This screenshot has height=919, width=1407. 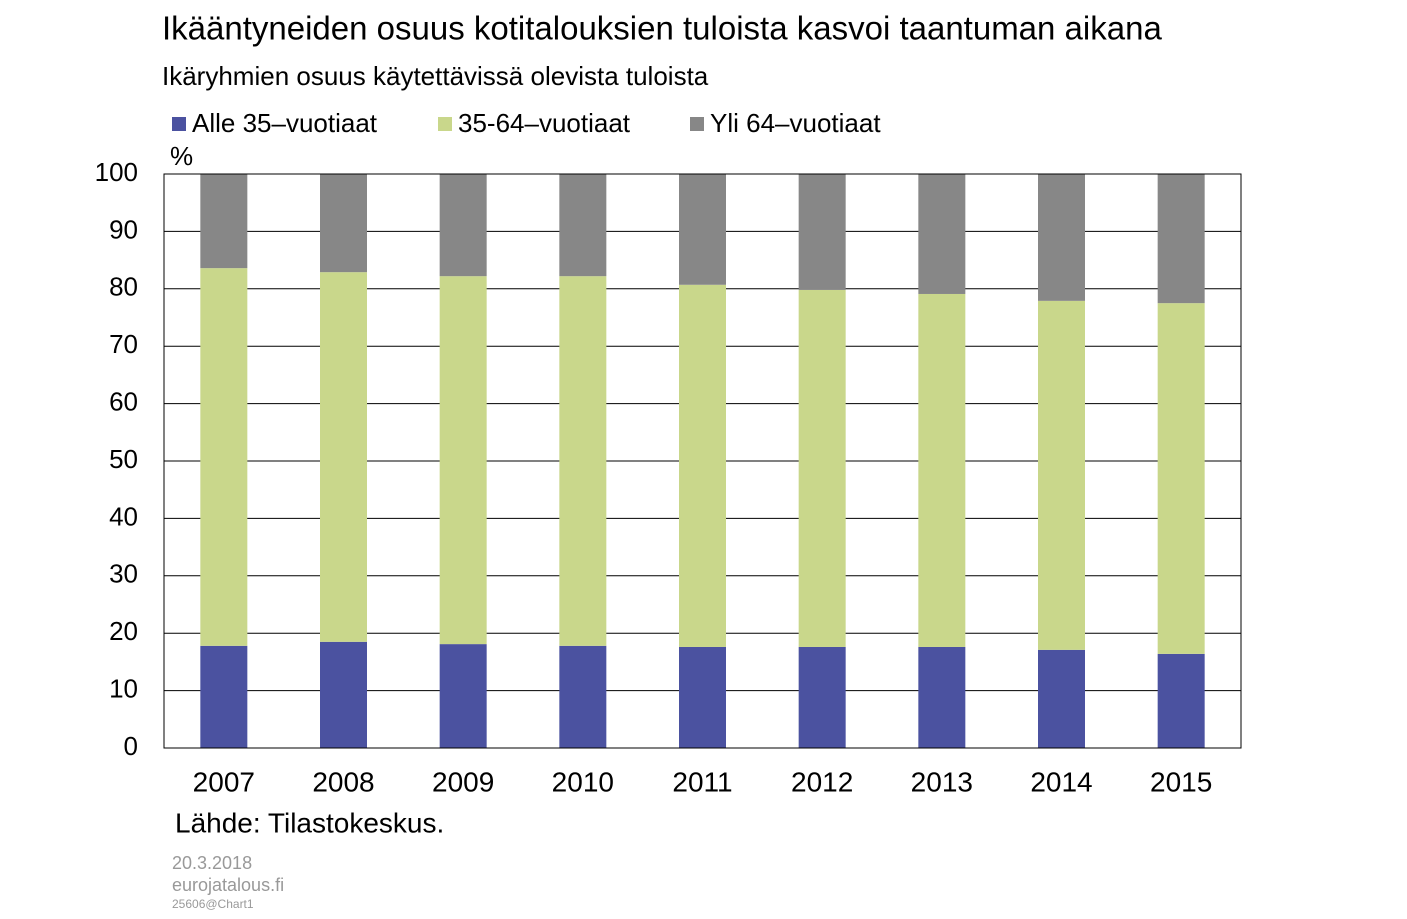 I want to click on y-tick-label: 100, so click(x=116, y=172).